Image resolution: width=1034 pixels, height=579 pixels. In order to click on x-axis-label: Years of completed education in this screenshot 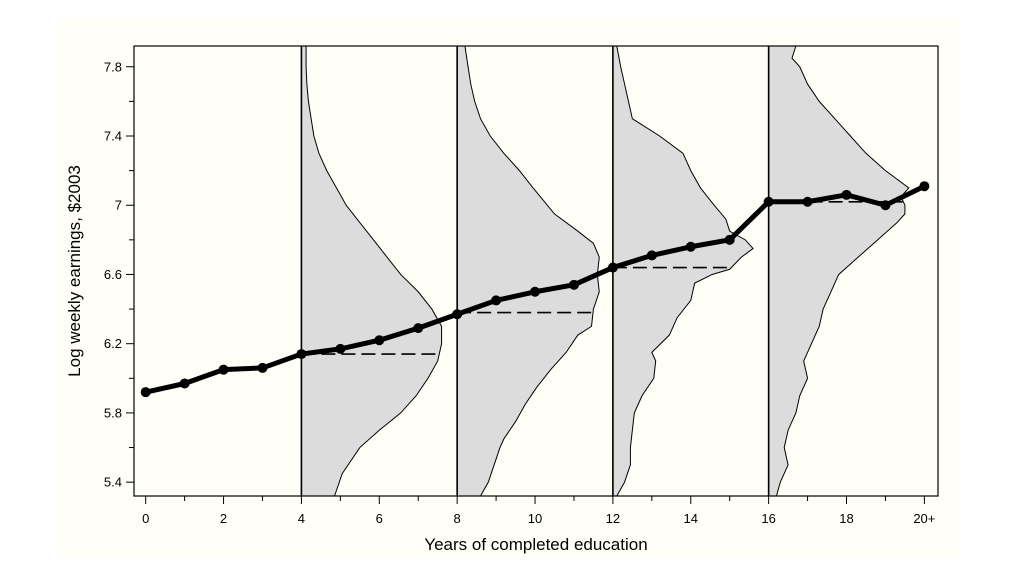, I will do `click(535, 544)`.